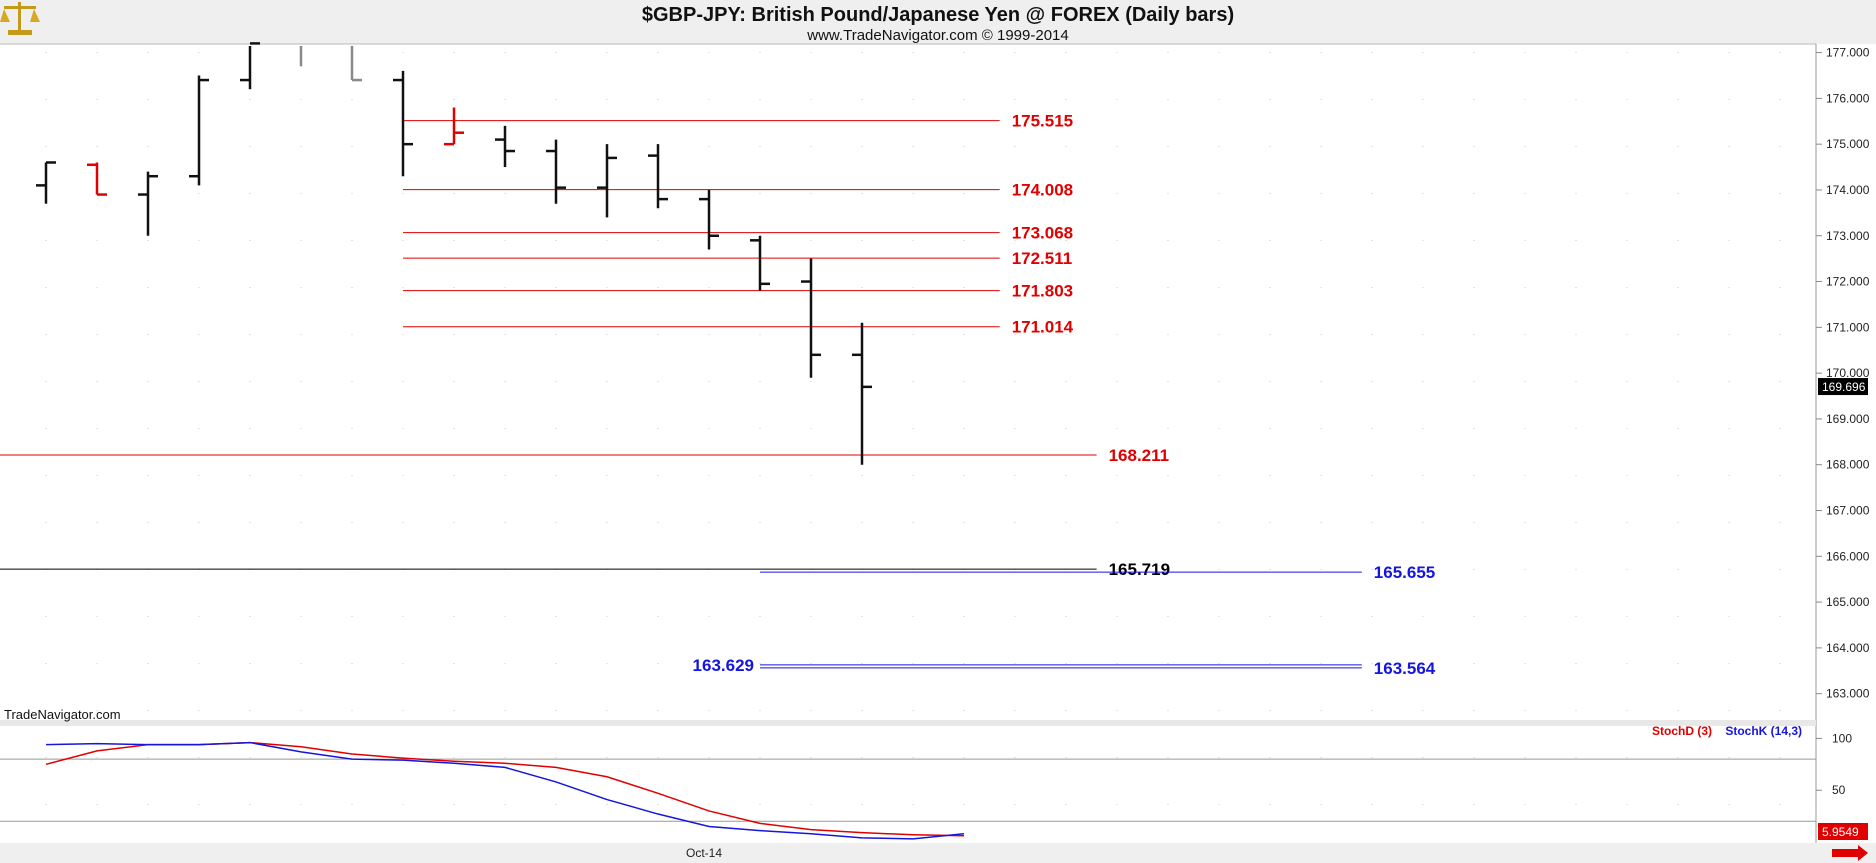  I want to click on last-price-box, so click(1843, 387).